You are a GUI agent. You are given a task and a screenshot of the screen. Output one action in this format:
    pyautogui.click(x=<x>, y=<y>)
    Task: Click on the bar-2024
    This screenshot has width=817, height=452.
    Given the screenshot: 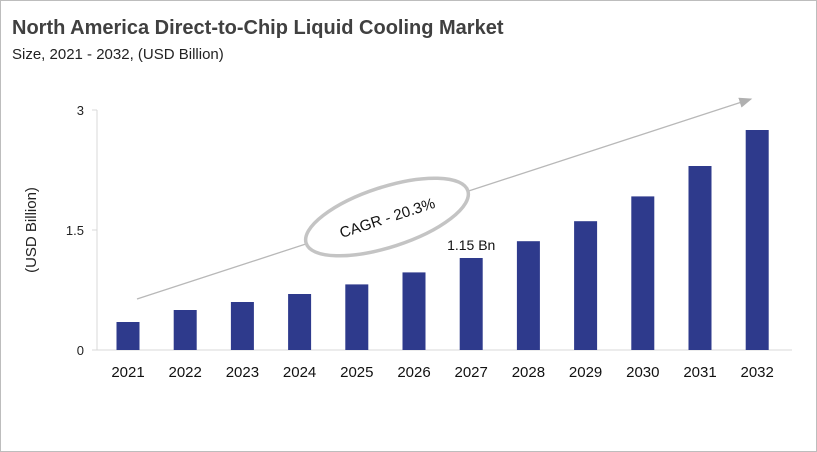 What is the action you would take?
    pyautogui.click(x=300, y=322)
    